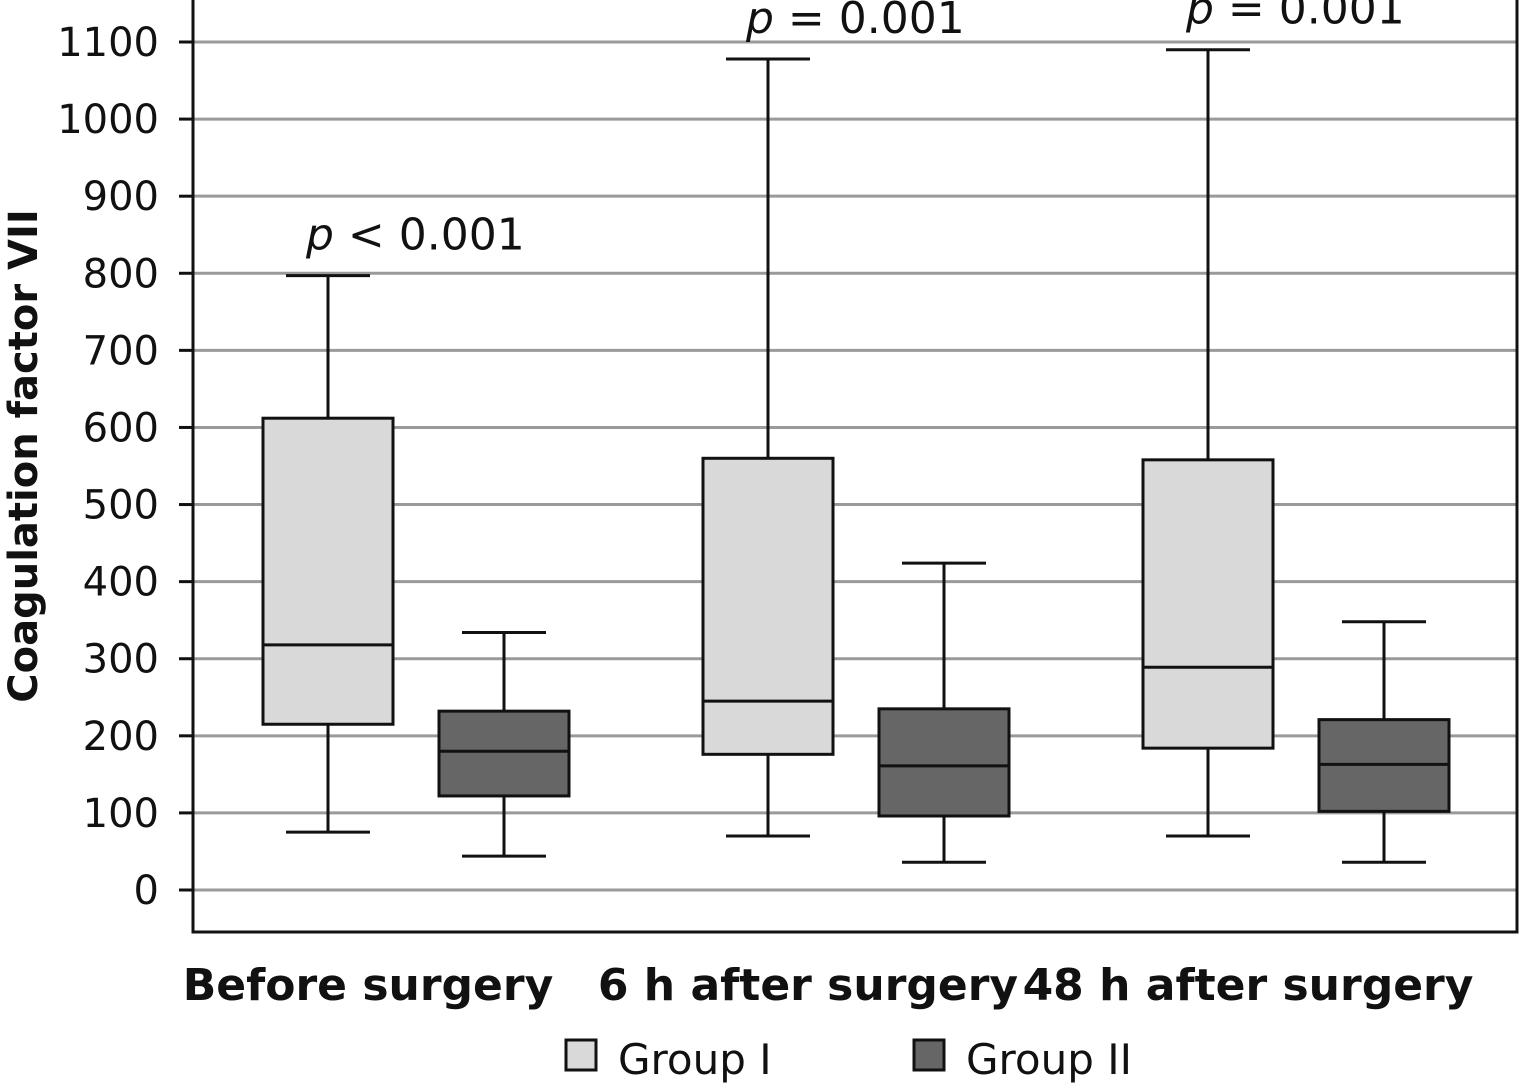  I want to click on legend-label-2: Group II, so click(1049, 1059).